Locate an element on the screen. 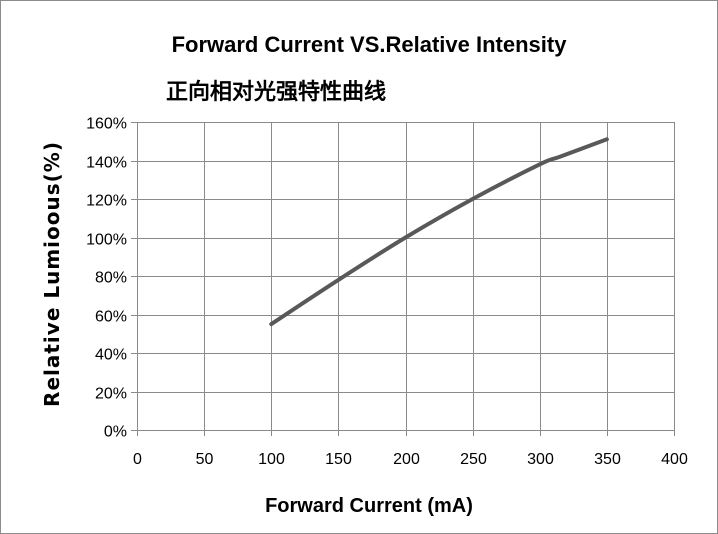  y-tick-label: 20% is located at coordinates (111, 394).